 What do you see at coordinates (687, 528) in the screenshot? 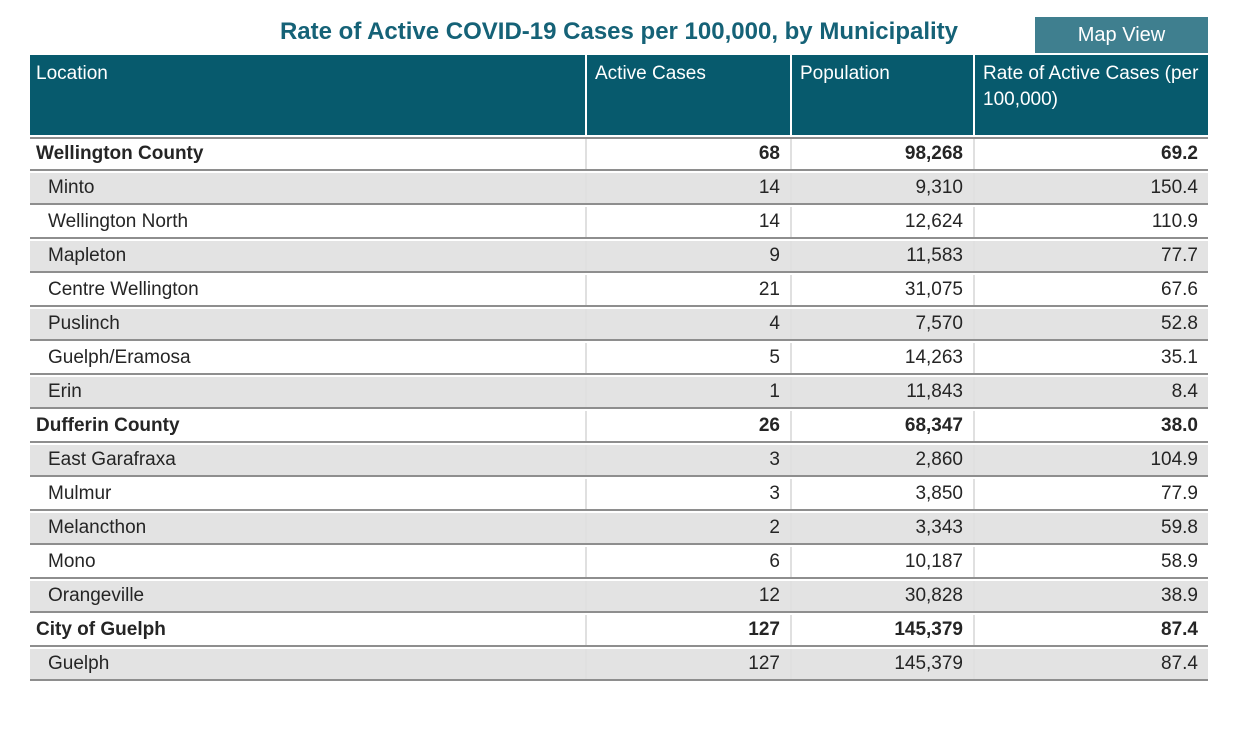
I see `cell-active-cases: 2` at bounding box center [687, 528].